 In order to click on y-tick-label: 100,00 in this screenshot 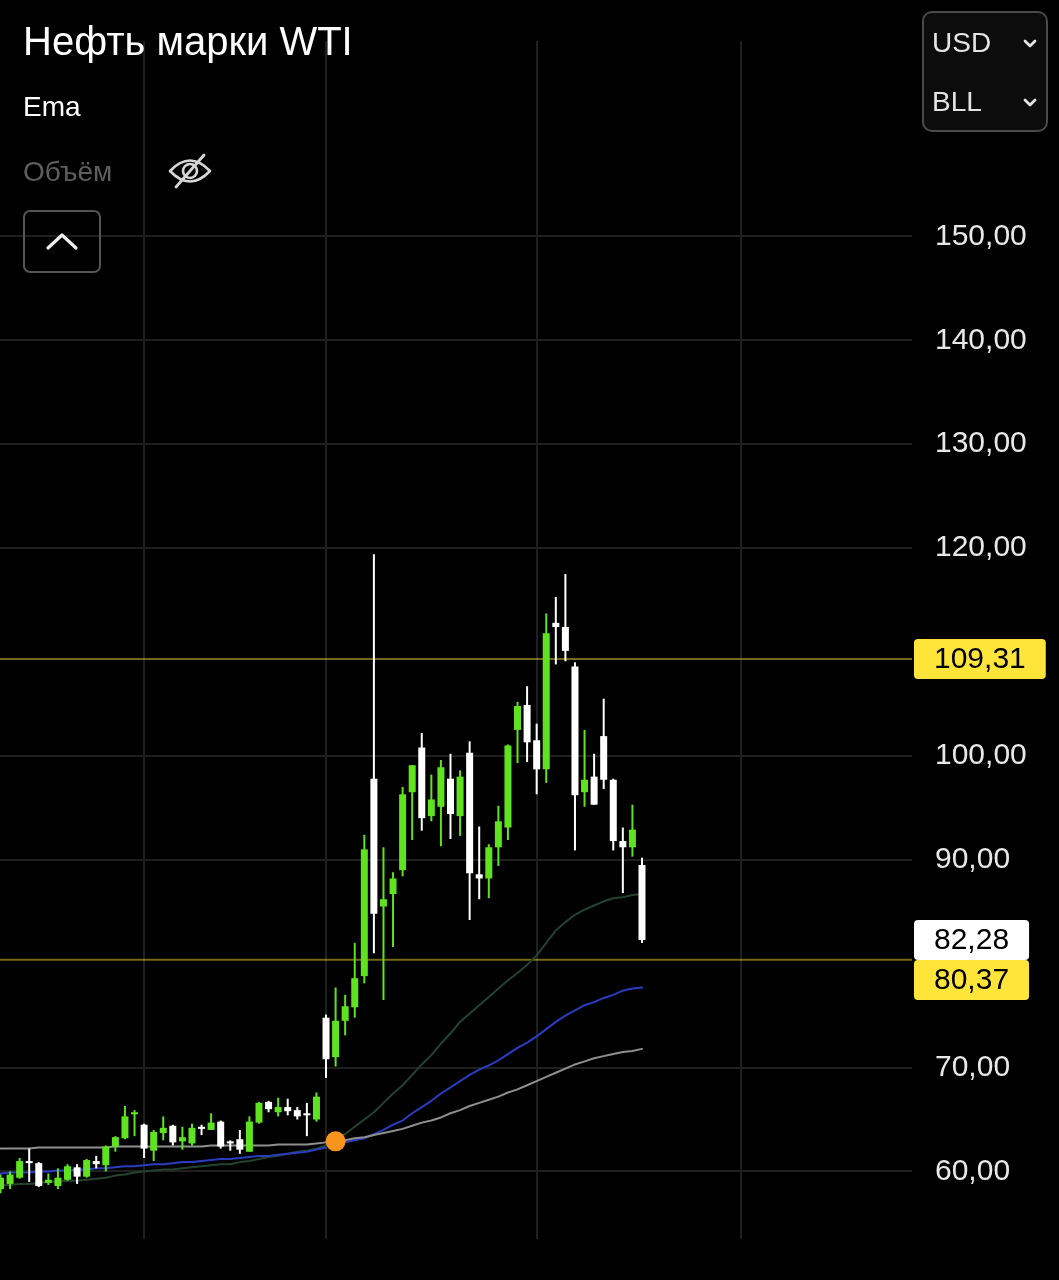, I will do `click(981, 754)`.